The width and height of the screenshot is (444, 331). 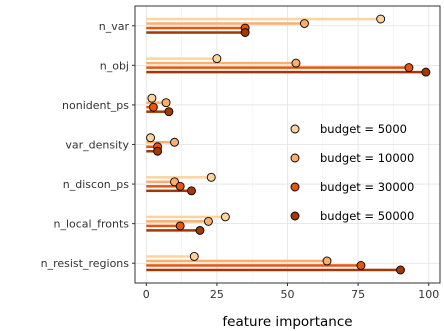 What do you see at coordinates (114, 26) in the screenshot?
I see `y-tick-label: n_var` at bounding box center [114, 26].